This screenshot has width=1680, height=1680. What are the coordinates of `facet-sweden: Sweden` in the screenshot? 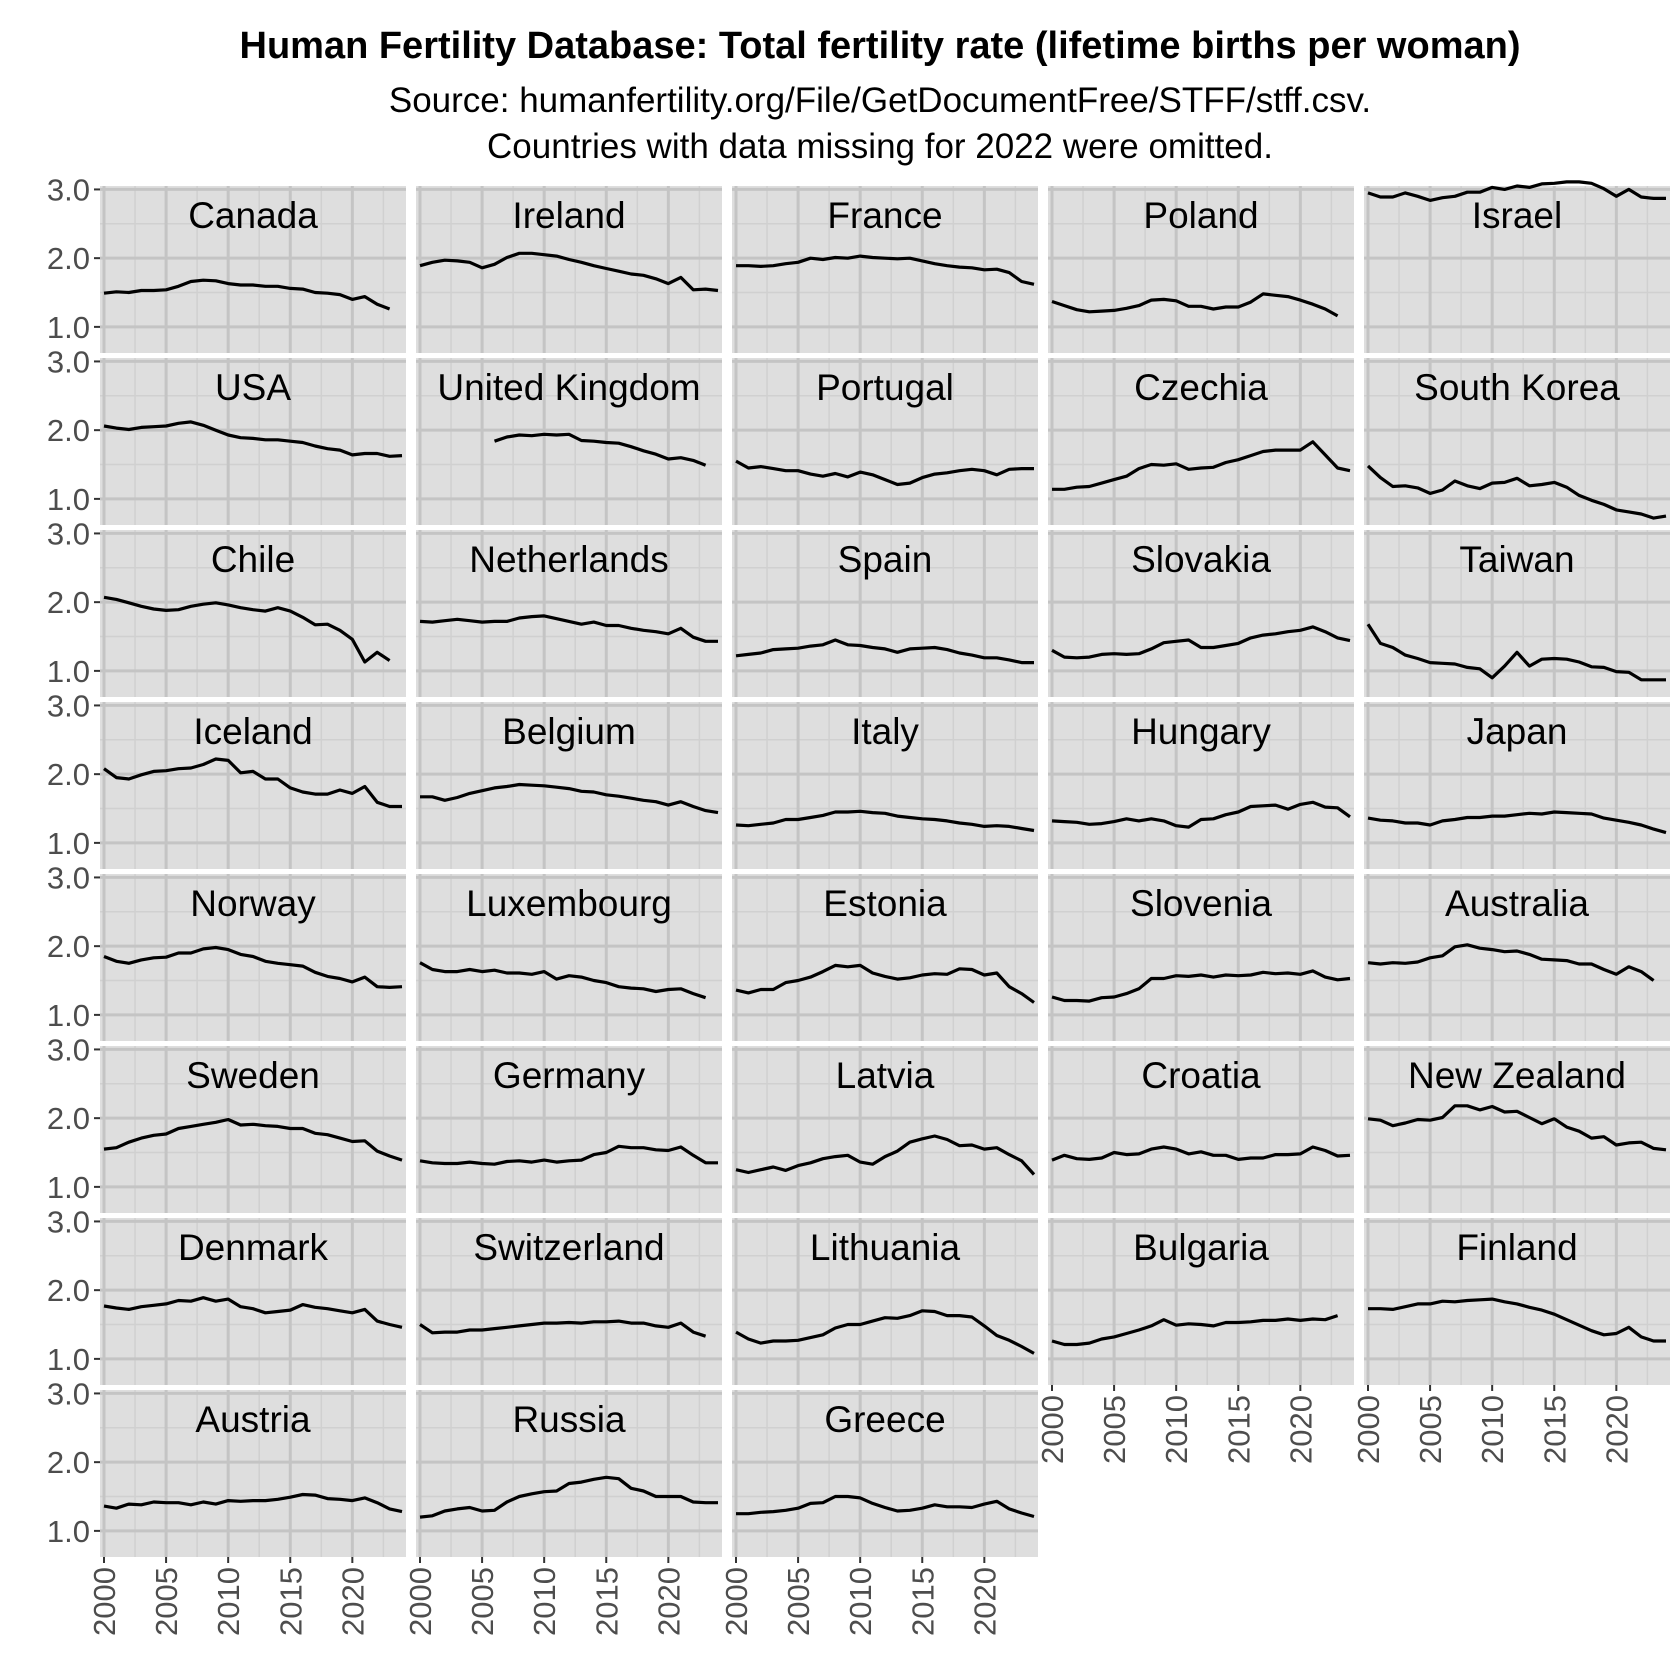 It's located at (253, 1129).